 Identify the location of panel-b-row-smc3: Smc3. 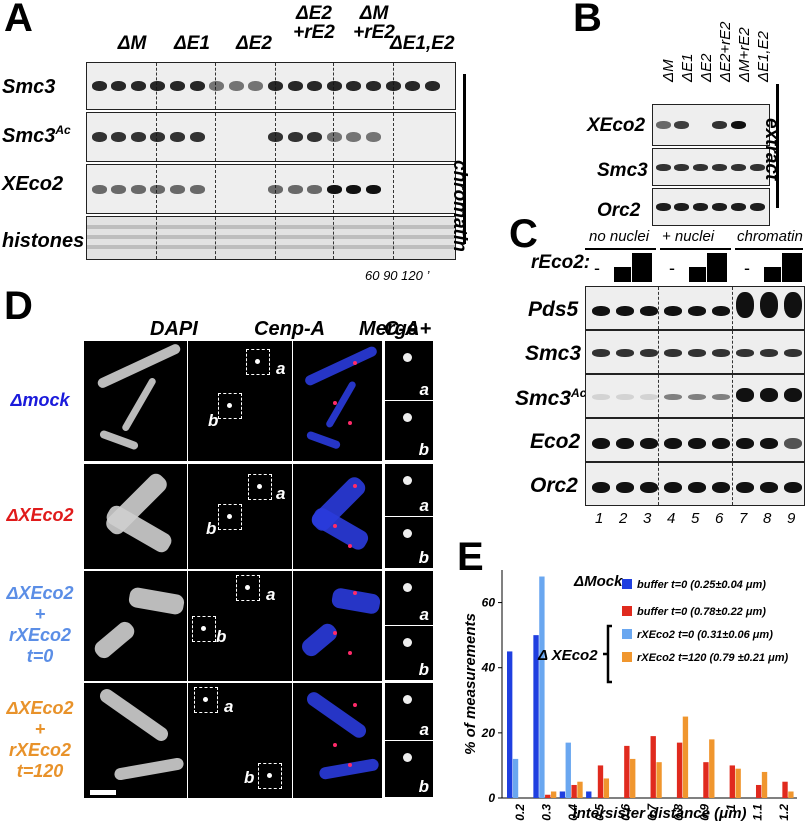
(622, 170).